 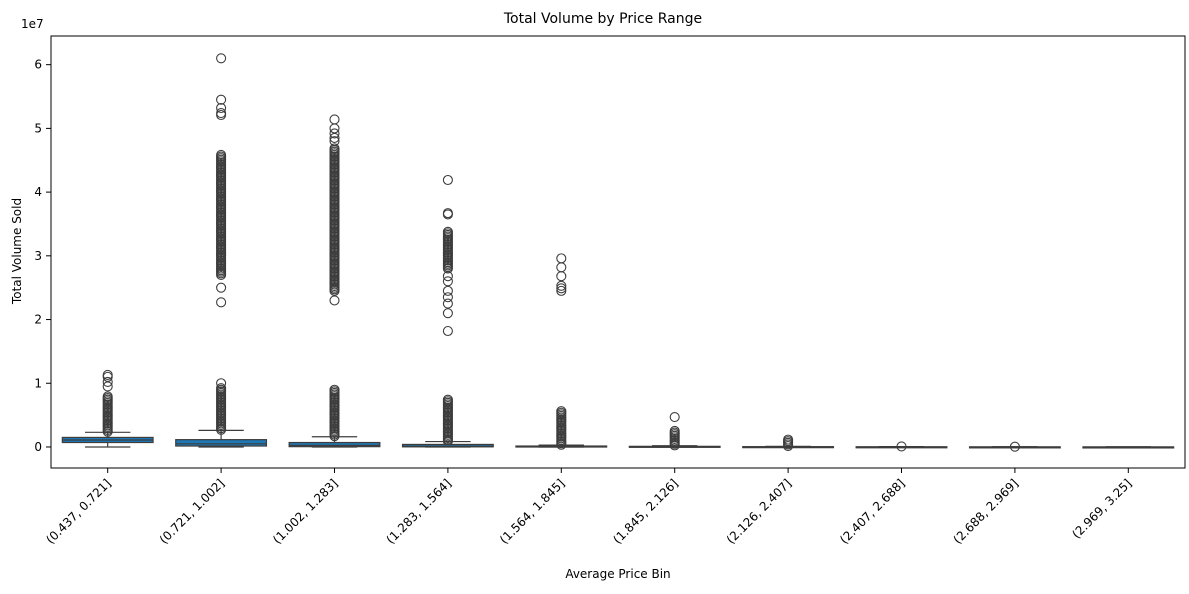 I want to click on x-tick-label: (0.721, 1.002], so click(x=192, y=511).